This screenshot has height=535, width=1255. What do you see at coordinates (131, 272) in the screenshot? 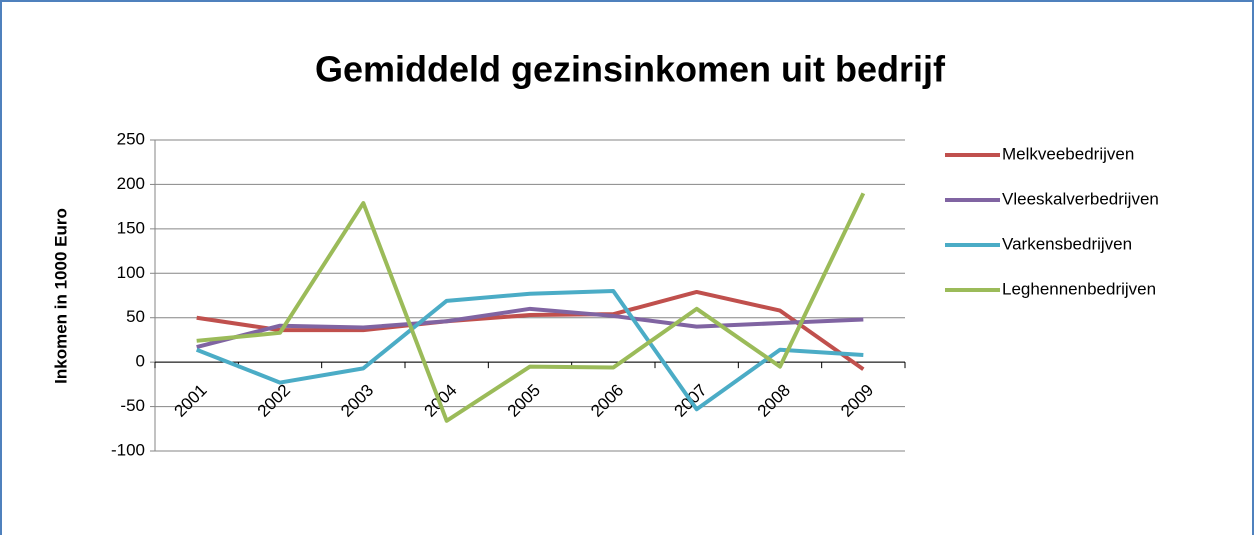
I see `y-tick-label: 100` at bounding box center [131, 272].